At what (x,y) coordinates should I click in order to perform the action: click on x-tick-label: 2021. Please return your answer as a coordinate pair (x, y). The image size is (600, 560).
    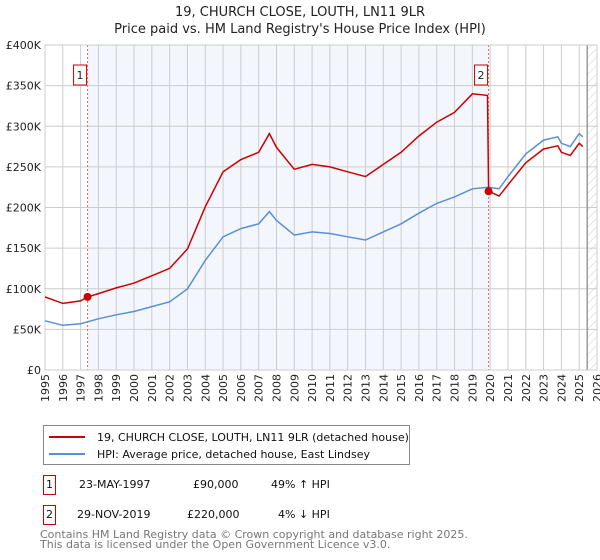
    Looking at the image, I should click on (508, 388).